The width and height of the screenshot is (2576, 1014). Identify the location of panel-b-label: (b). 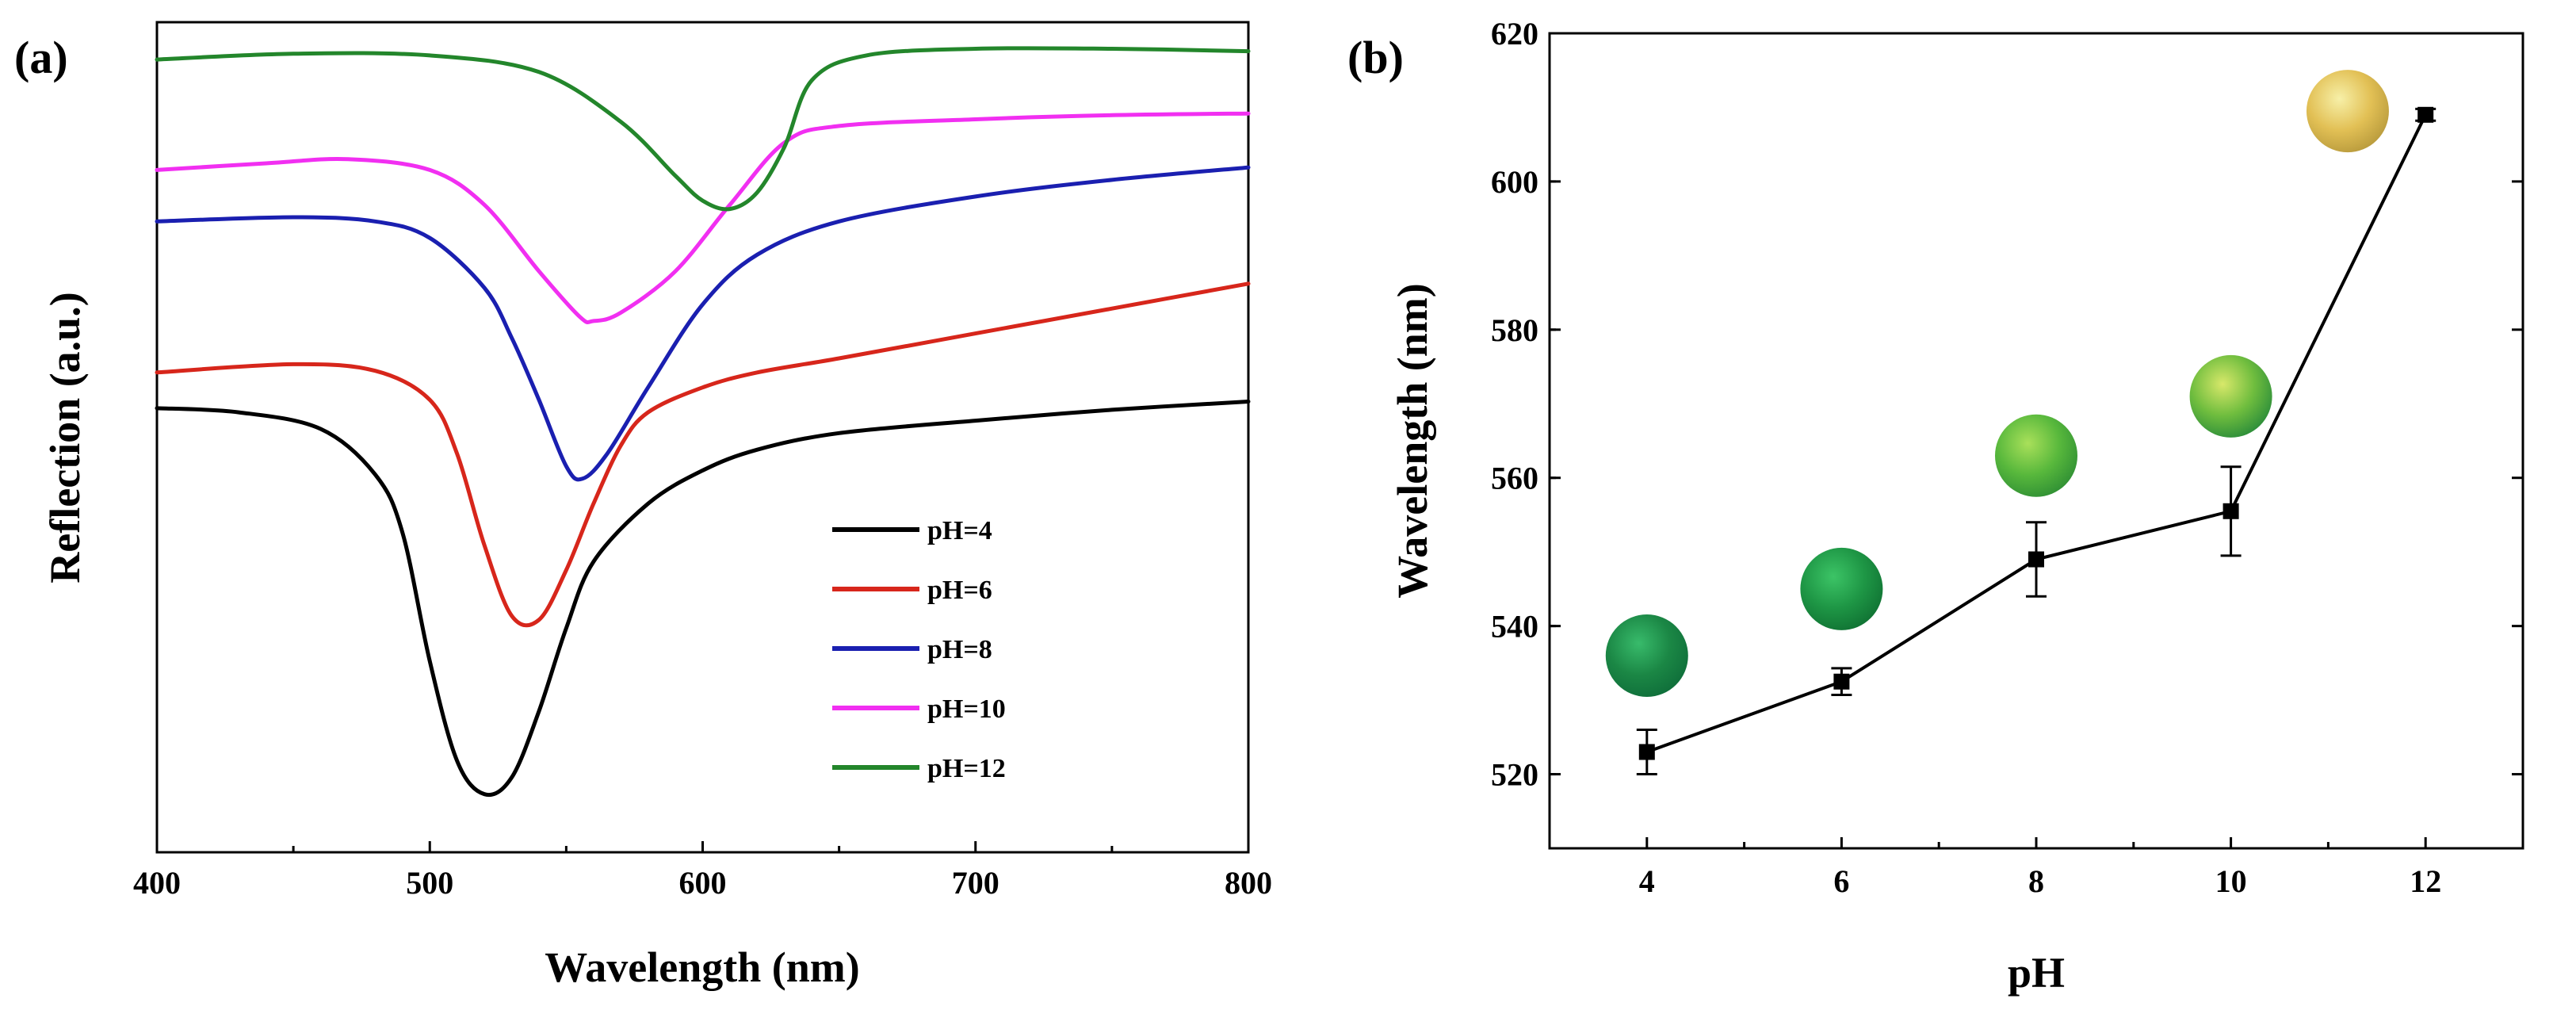
(1375, 57).